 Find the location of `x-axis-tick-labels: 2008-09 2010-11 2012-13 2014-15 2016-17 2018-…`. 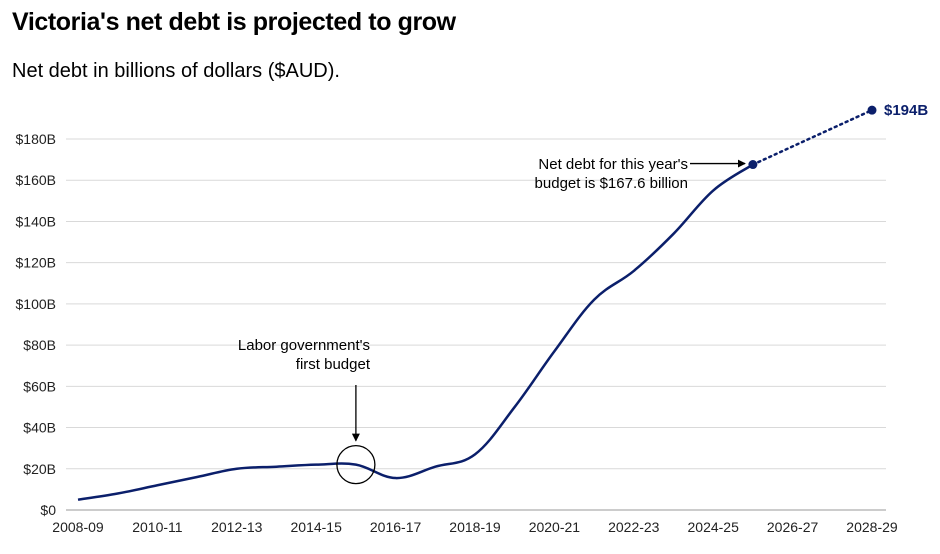

x-axis-tick-labels: 2008-09 2010-11 2012-13 2014-15 2016-17 2018-… is located at coordinates (475, 527).